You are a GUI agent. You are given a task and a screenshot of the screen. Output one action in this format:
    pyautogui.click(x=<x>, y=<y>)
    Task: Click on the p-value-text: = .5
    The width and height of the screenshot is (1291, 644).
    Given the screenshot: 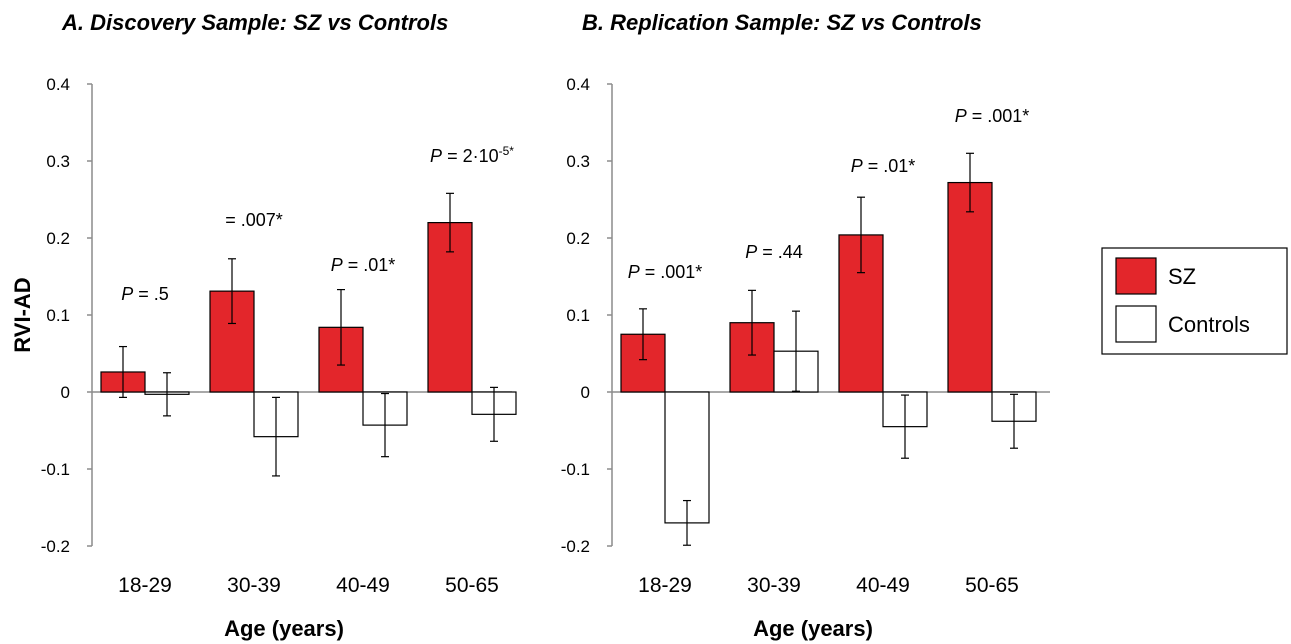 What is the action you would take?
    pyautogui.click(x=151, y=294)
    